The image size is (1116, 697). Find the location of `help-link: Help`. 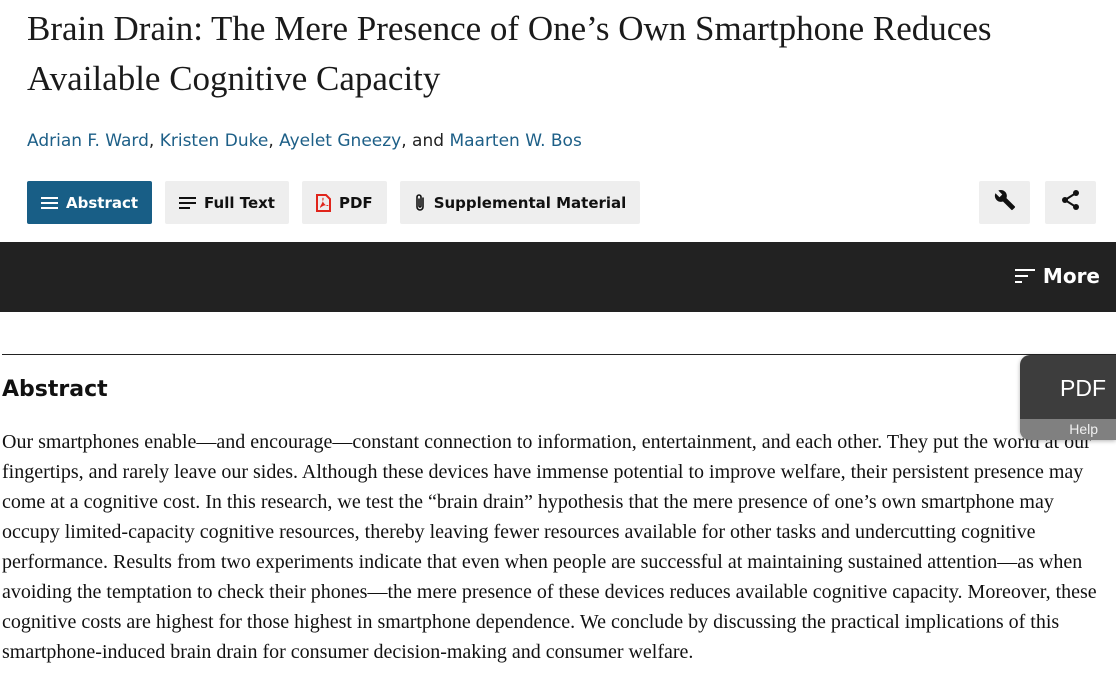

help-link: Help is located at coordinates (1068, 429).